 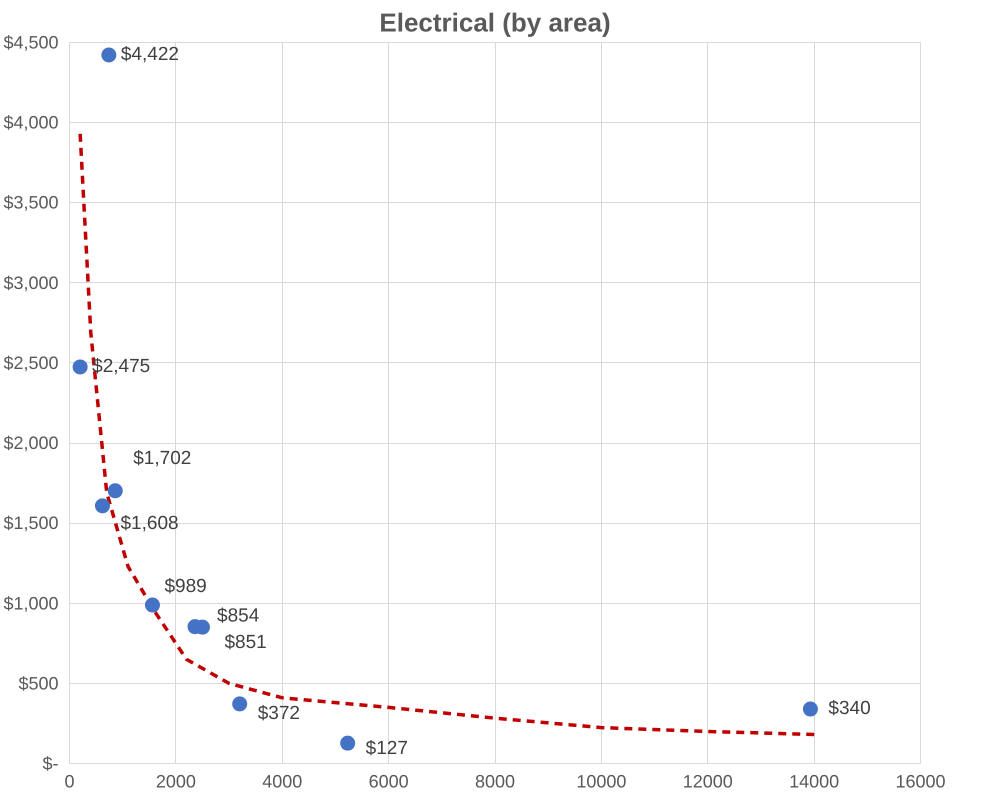 I want to click on x-tick-label: 16000, so click(x=920, y=782).